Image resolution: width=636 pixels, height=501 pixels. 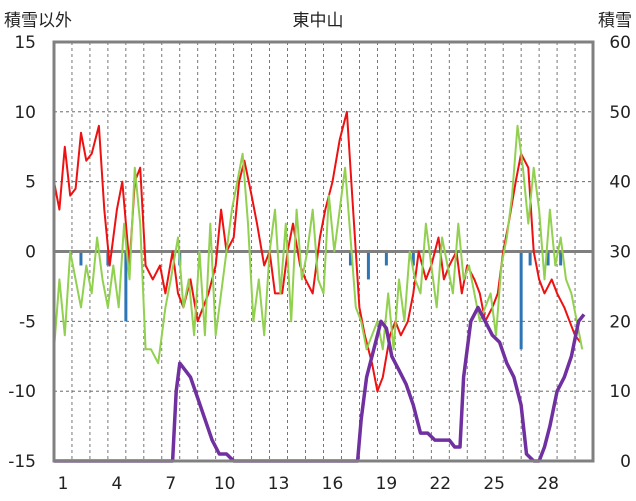 I want to click on y-left-tick-label: -5, so click(x=27, y=322).